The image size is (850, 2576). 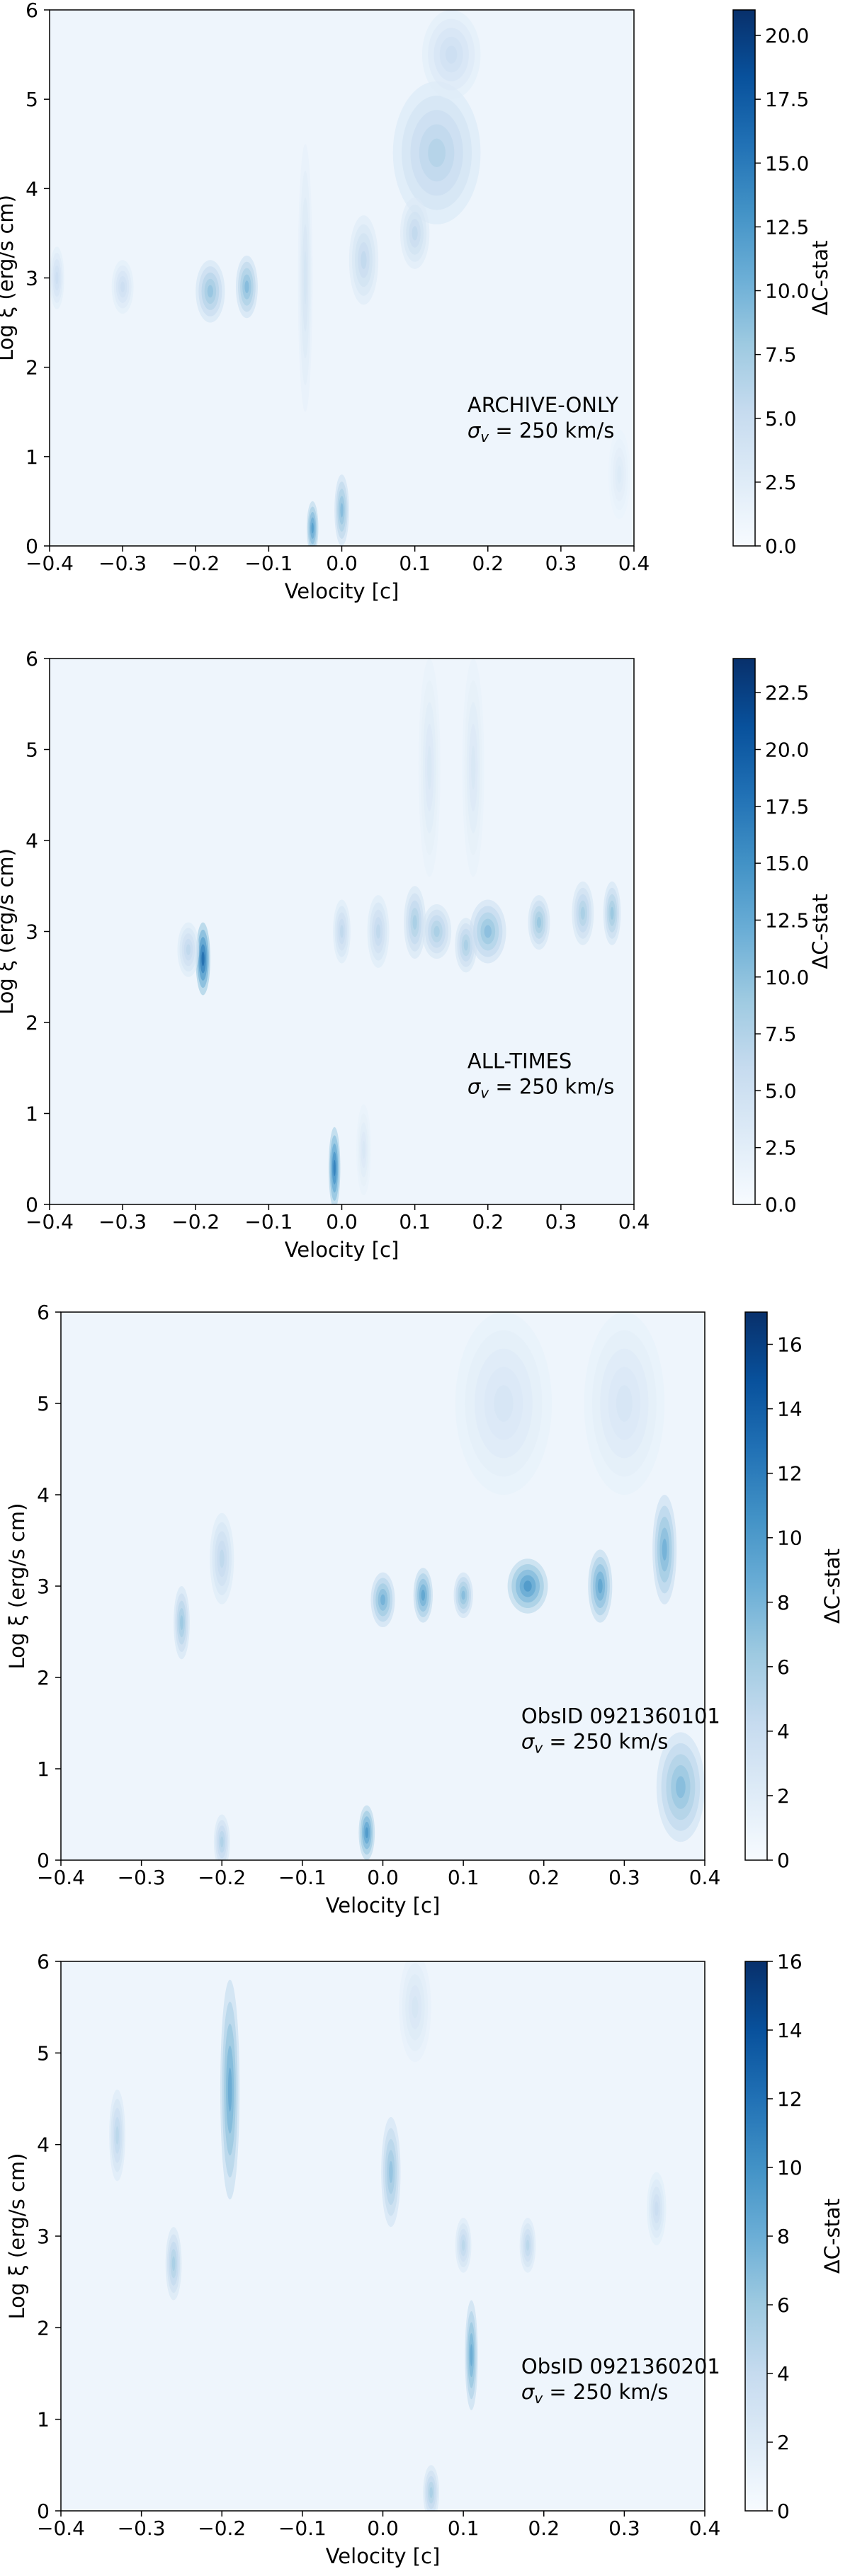 What do you see at coordinates (784, 2511) in the screenshot?
I see `colorbar-tick-label: 0` at bounding box center [784, 2511].